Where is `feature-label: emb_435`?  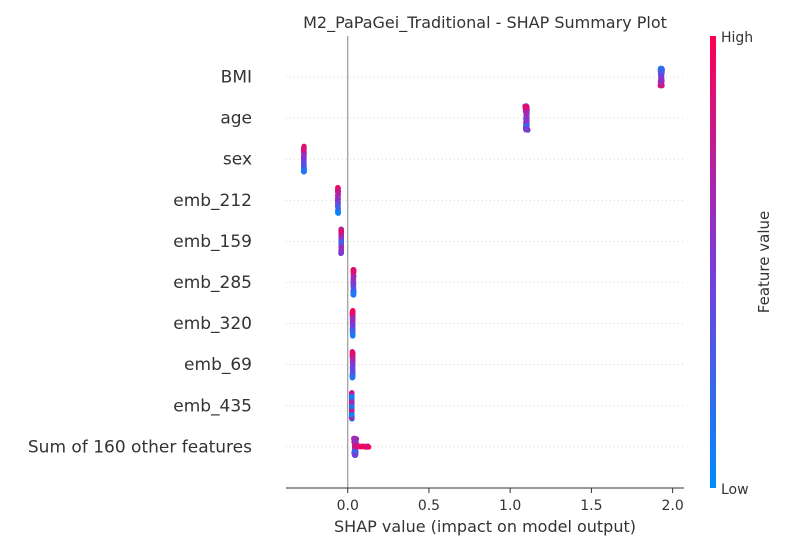
feature-label: emb_435 is located at coordinates (212, 406).